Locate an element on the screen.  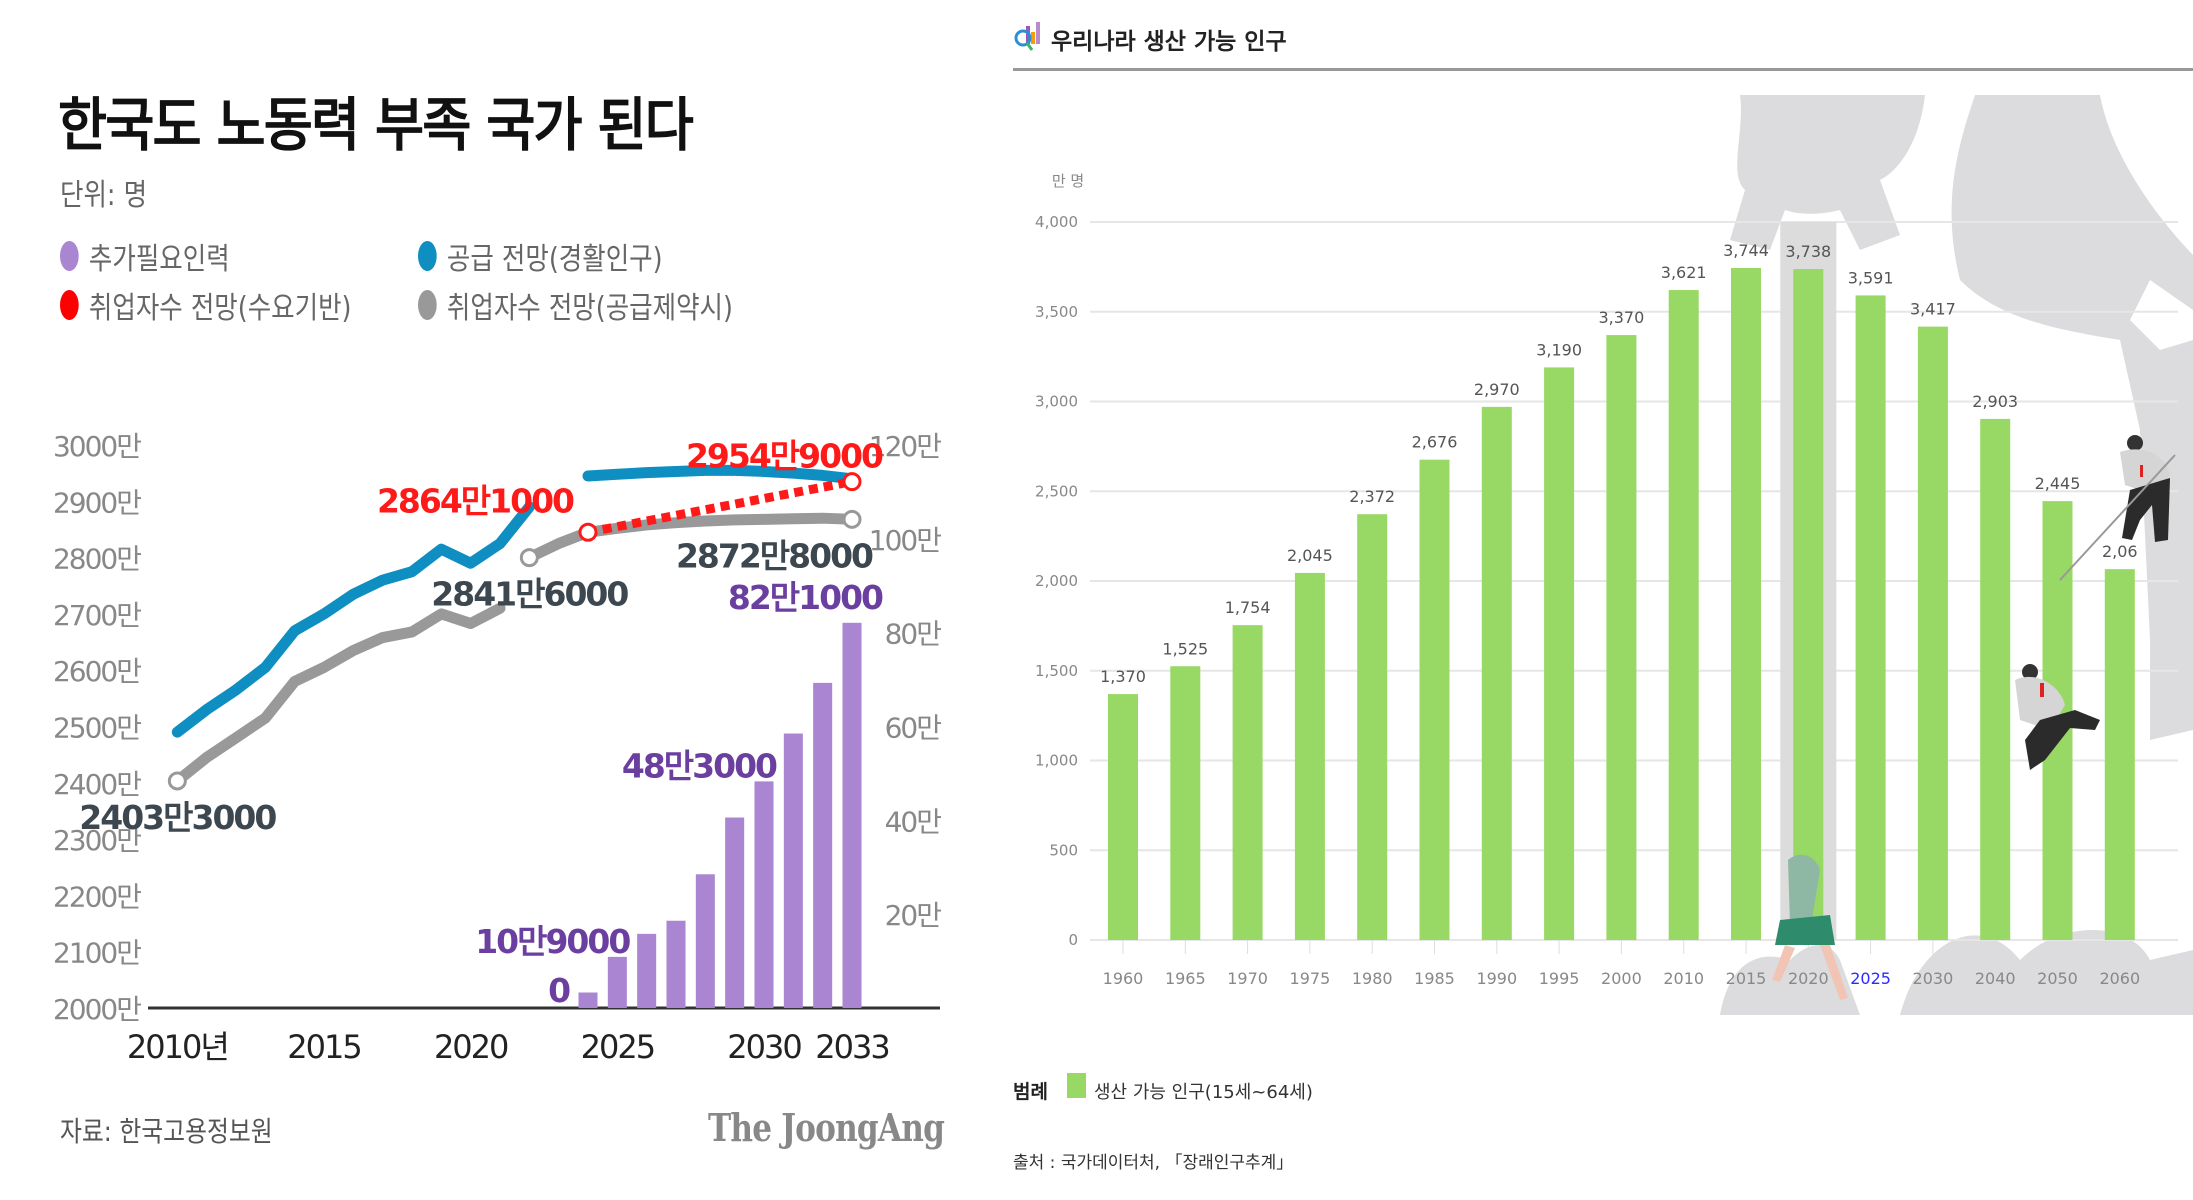
y-axis-tick-label: 500 is located at coordinates (1063, 850).